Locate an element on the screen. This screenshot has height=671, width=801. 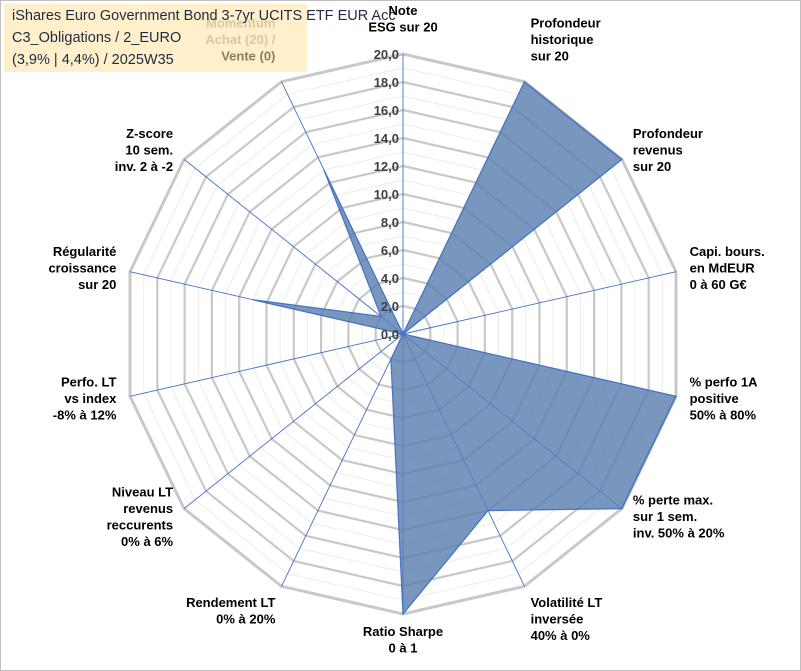
title-line-2: C3_Obligations / 2_EURO is located at coordinates (97, 38).